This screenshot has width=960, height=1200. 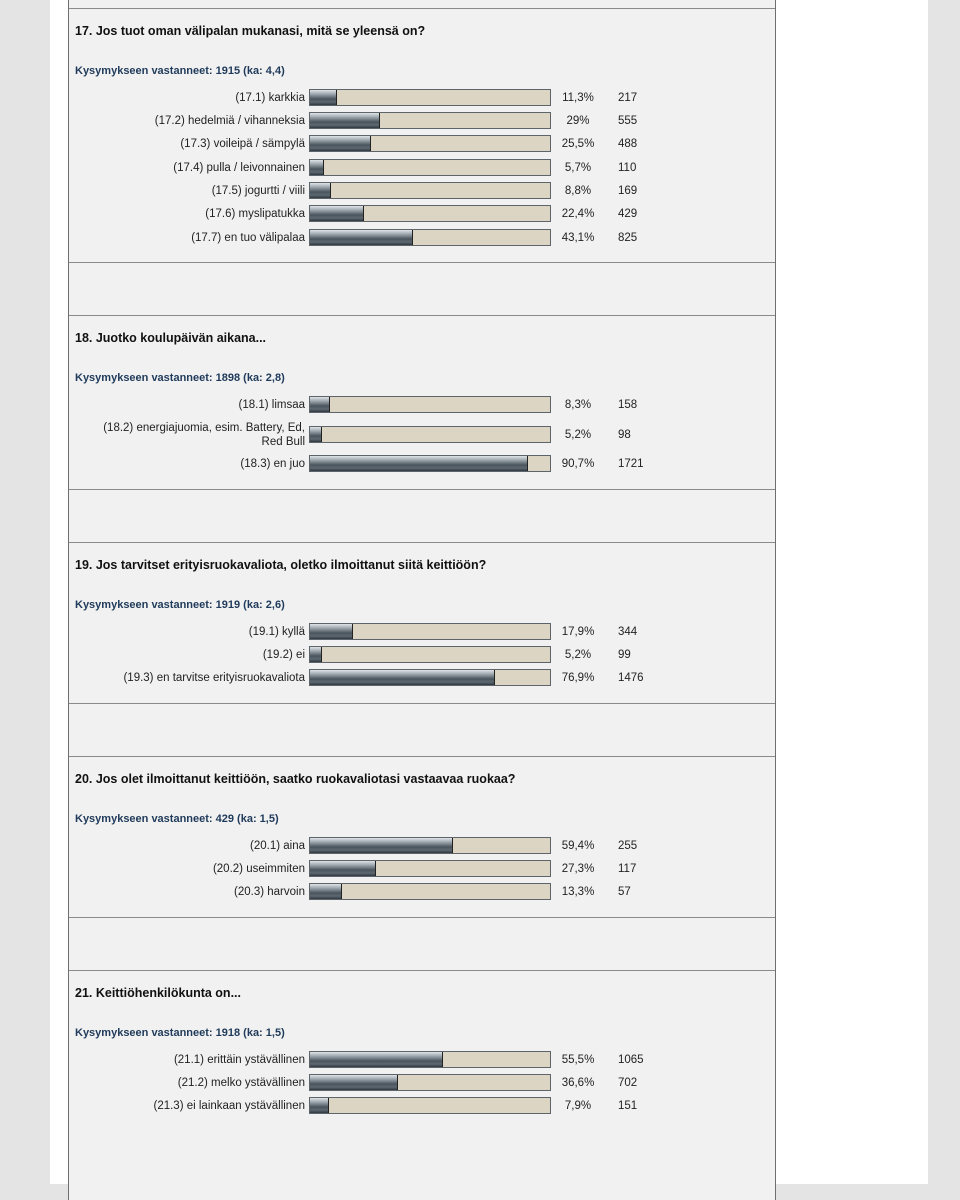 What do you see at coordinates (628, 97) in the screenshot?
I see `count-label: 217` at bounding box center [628, 97].